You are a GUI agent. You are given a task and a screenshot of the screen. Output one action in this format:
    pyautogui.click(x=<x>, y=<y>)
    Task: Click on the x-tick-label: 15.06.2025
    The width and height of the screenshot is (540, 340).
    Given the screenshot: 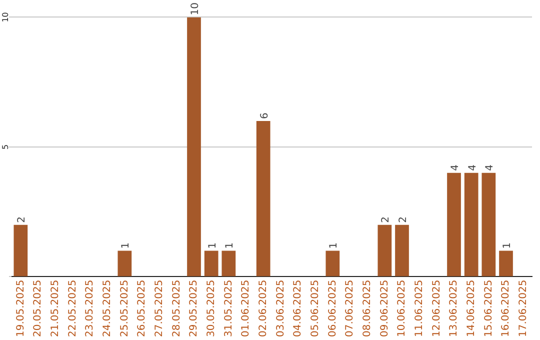 What is the action you would take?
    pyautogui.click(x=488, y=309)
    